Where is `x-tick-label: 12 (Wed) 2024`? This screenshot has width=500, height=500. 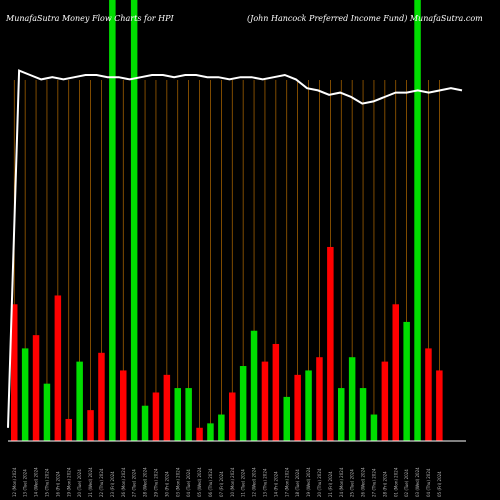 x-tick-label: 12 (Wed) 2024 is located at coordinates (254, 482).